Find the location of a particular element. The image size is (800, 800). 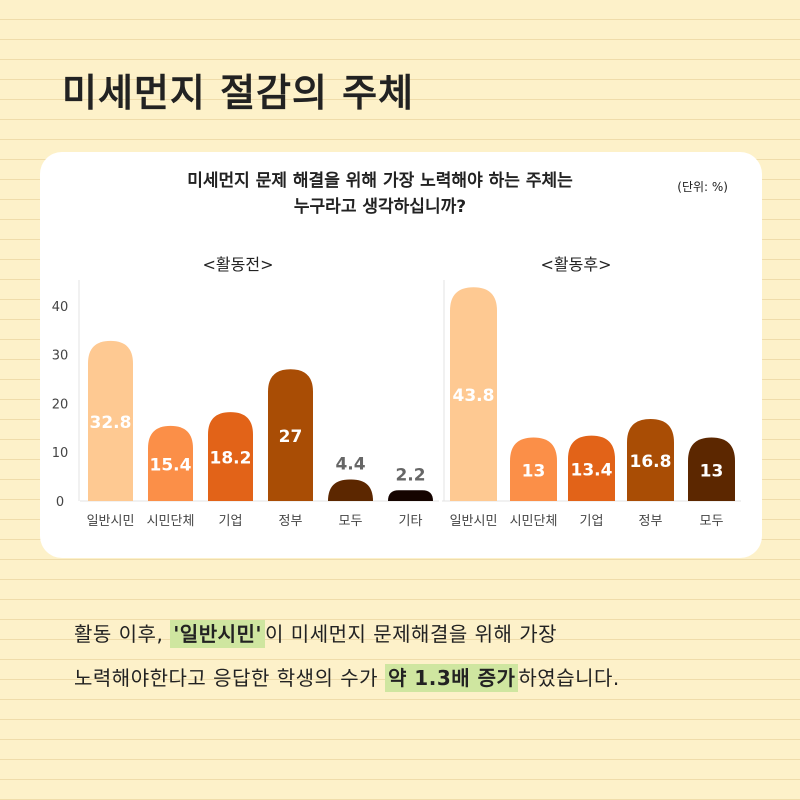

value-label-0-1: 15.4 is located at coordinates (171, 465).